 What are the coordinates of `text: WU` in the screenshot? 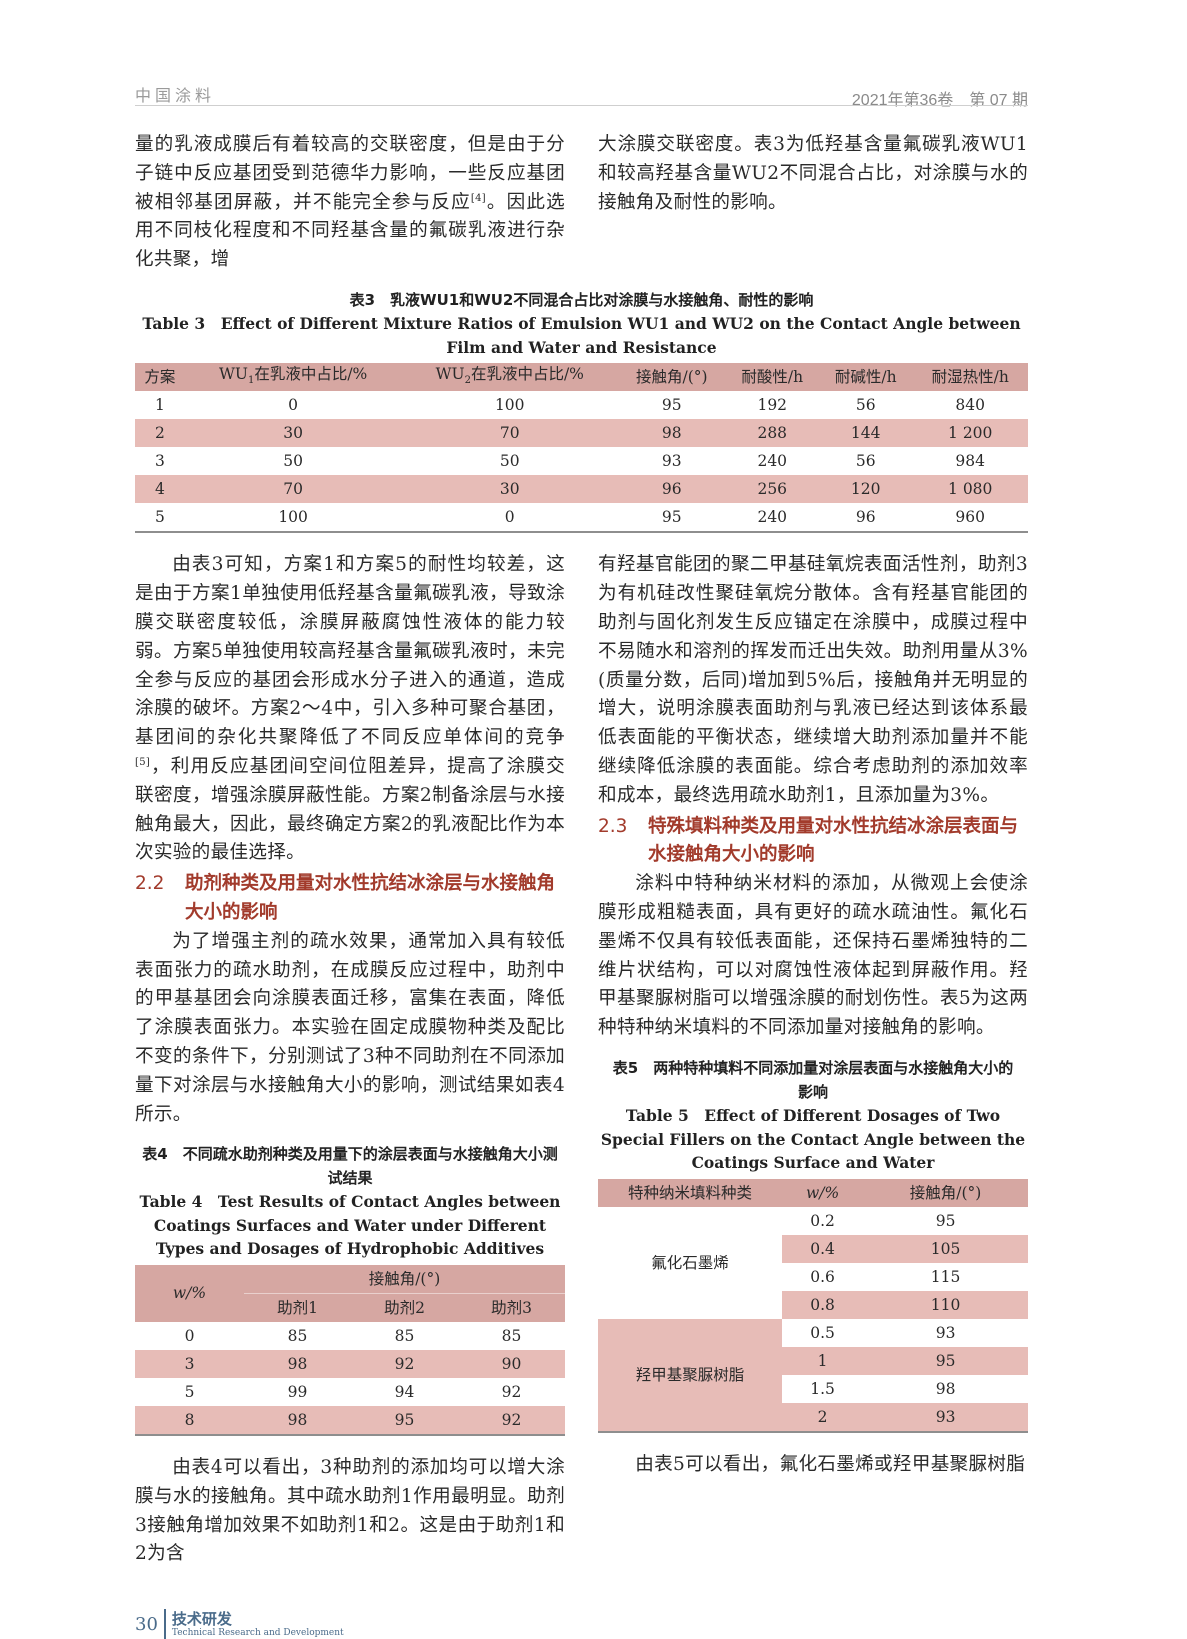 It's located at (450, 373).